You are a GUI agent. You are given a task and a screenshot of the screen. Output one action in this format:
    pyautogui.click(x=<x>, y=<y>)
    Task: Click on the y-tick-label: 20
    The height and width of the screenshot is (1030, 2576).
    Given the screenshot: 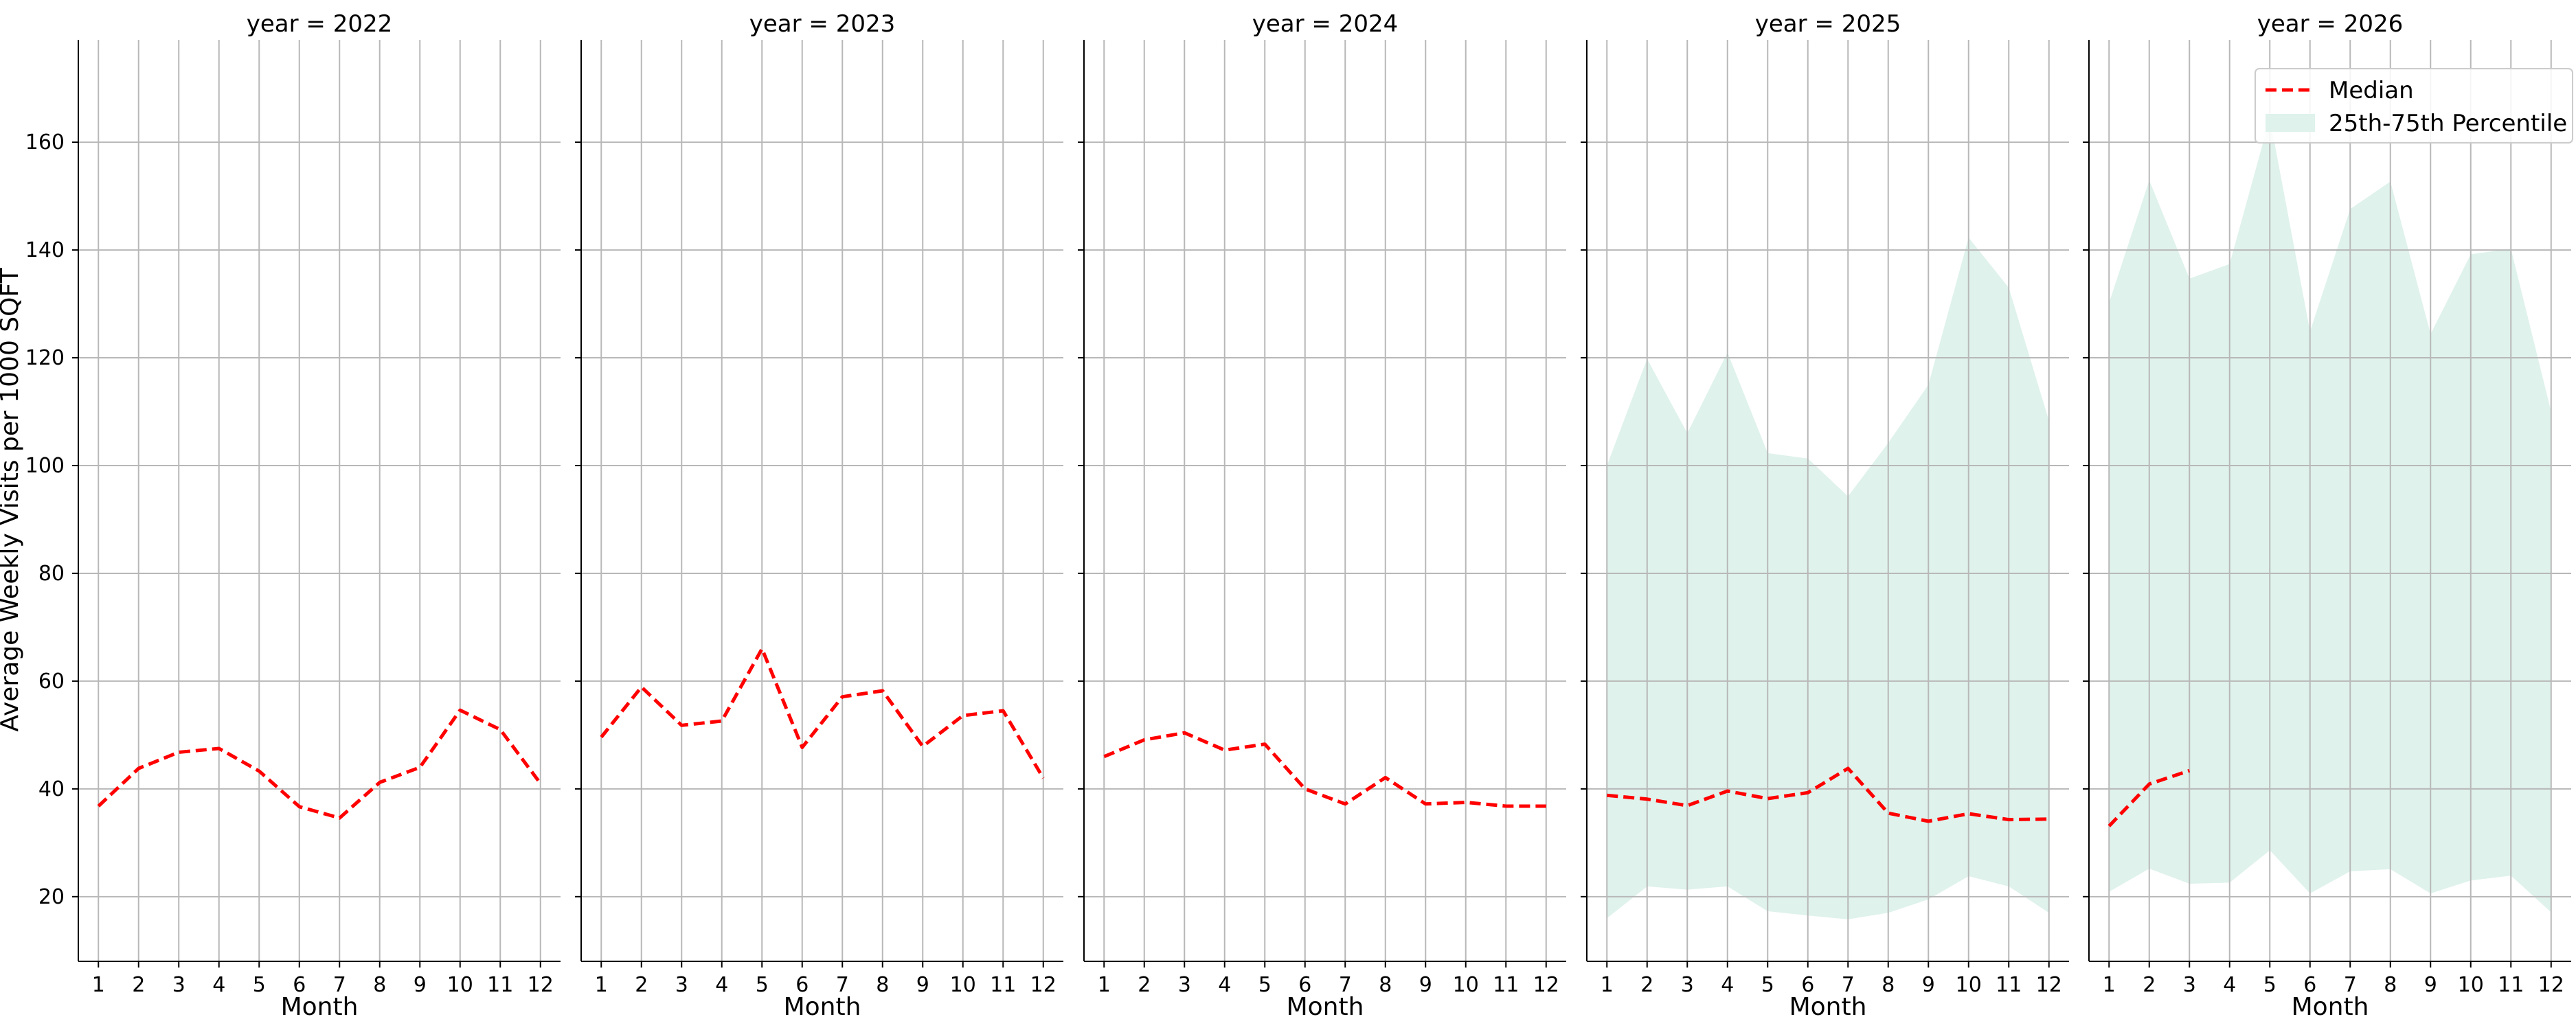 What is the action you would take?
    pyautogui.click(x=51, y=897)
    